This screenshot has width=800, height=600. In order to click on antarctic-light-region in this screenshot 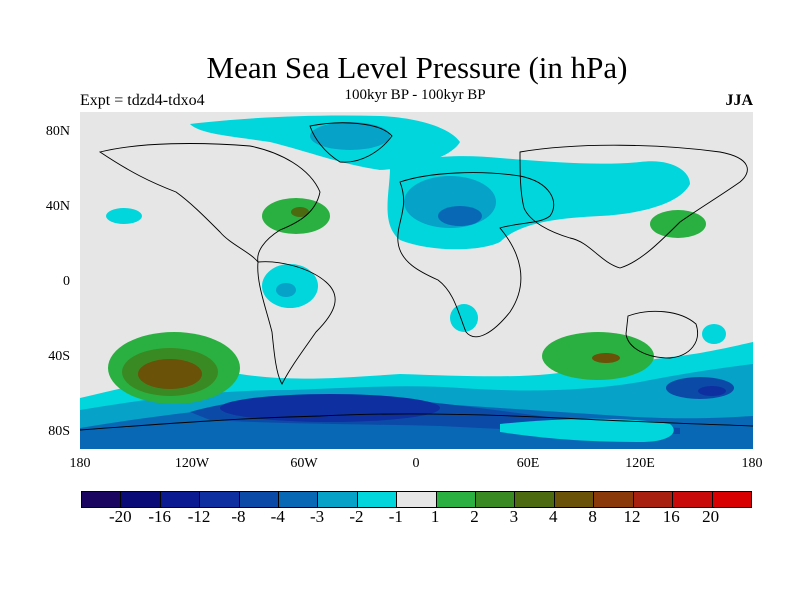, I will do `click(587, 430)`.